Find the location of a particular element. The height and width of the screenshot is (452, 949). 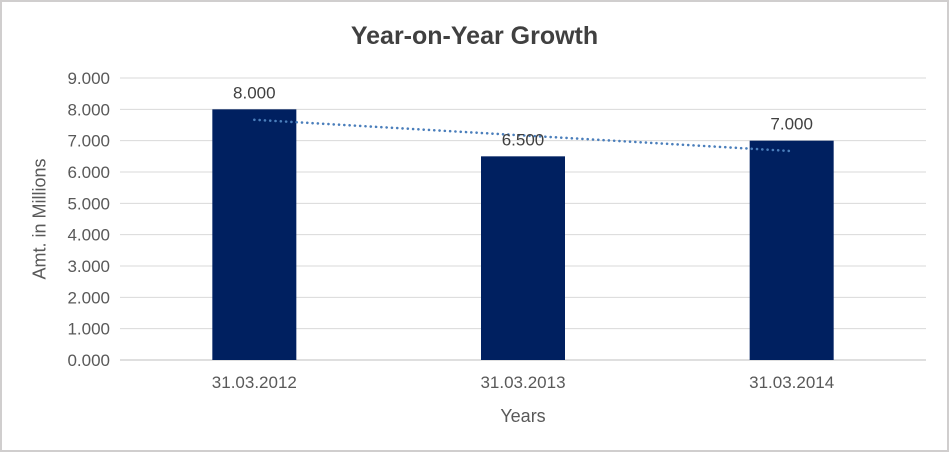

bar-data-label: 8.000 is located at coordinates (254, 92).